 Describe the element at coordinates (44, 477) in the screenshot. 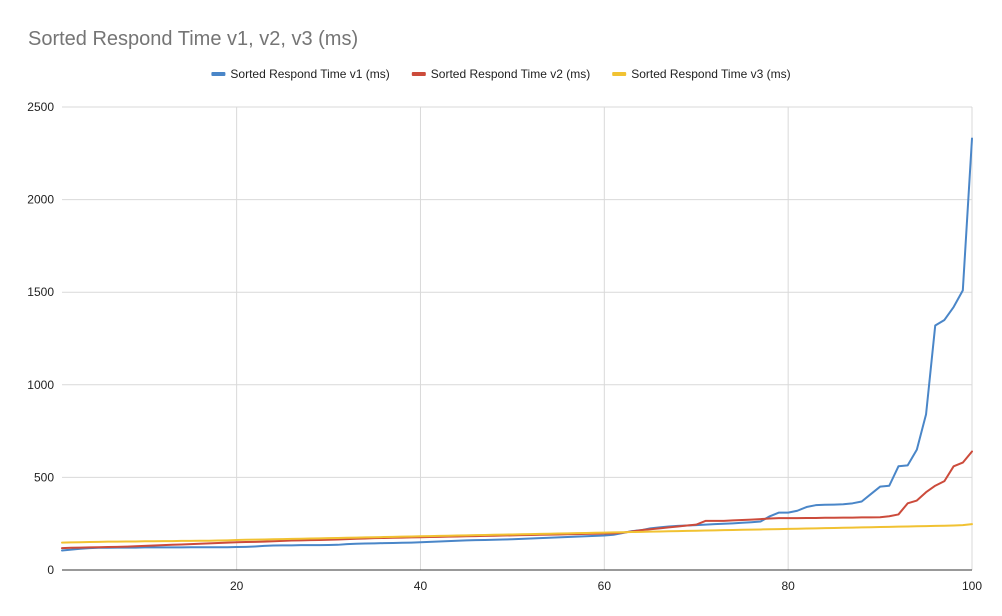

I see `y-tick-label: 500` at that location.